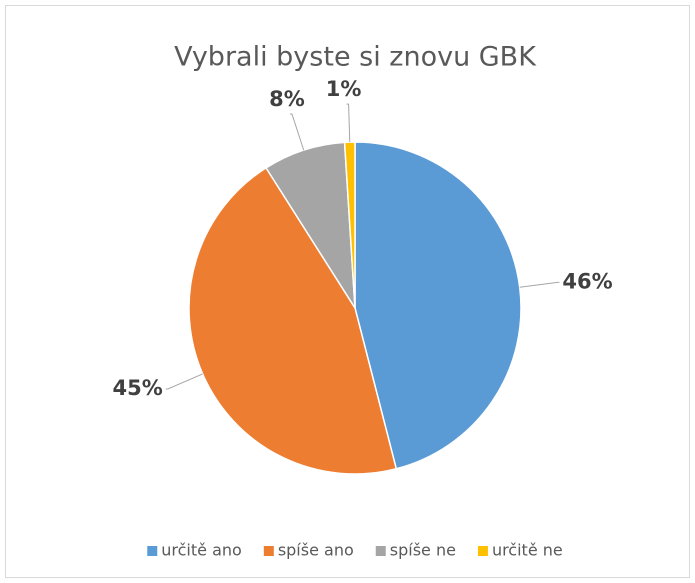  I want to click on legend-label: určitě ne, so click(527, 550).